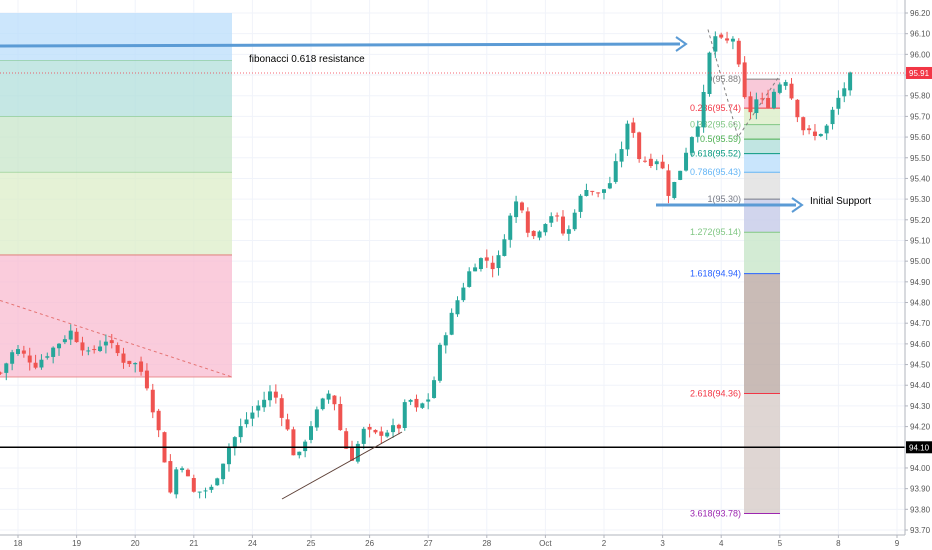  Describe the element at coordinates (428, 543) in the screenshot. I see `time-tick-label: 27` at that location.